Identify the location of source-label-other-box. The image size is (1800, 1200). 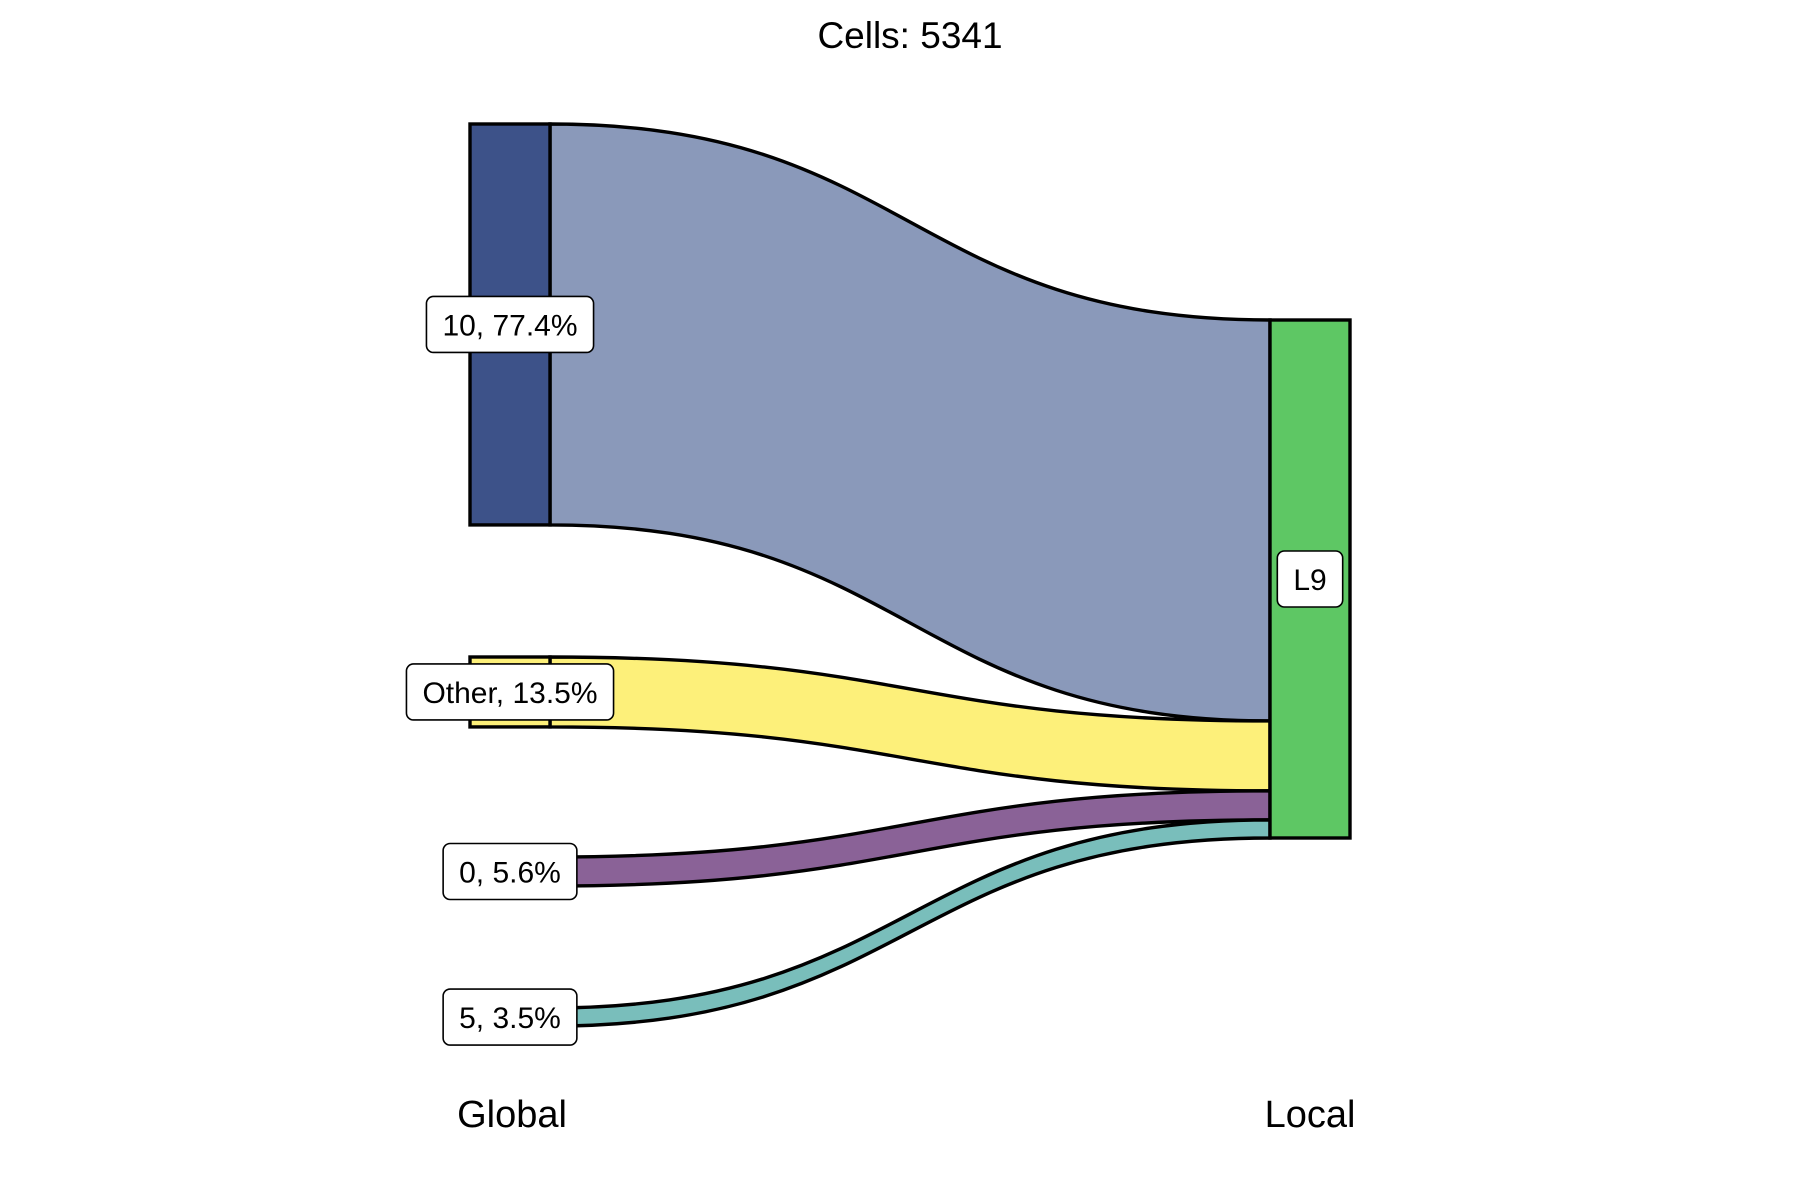
(510, 692).